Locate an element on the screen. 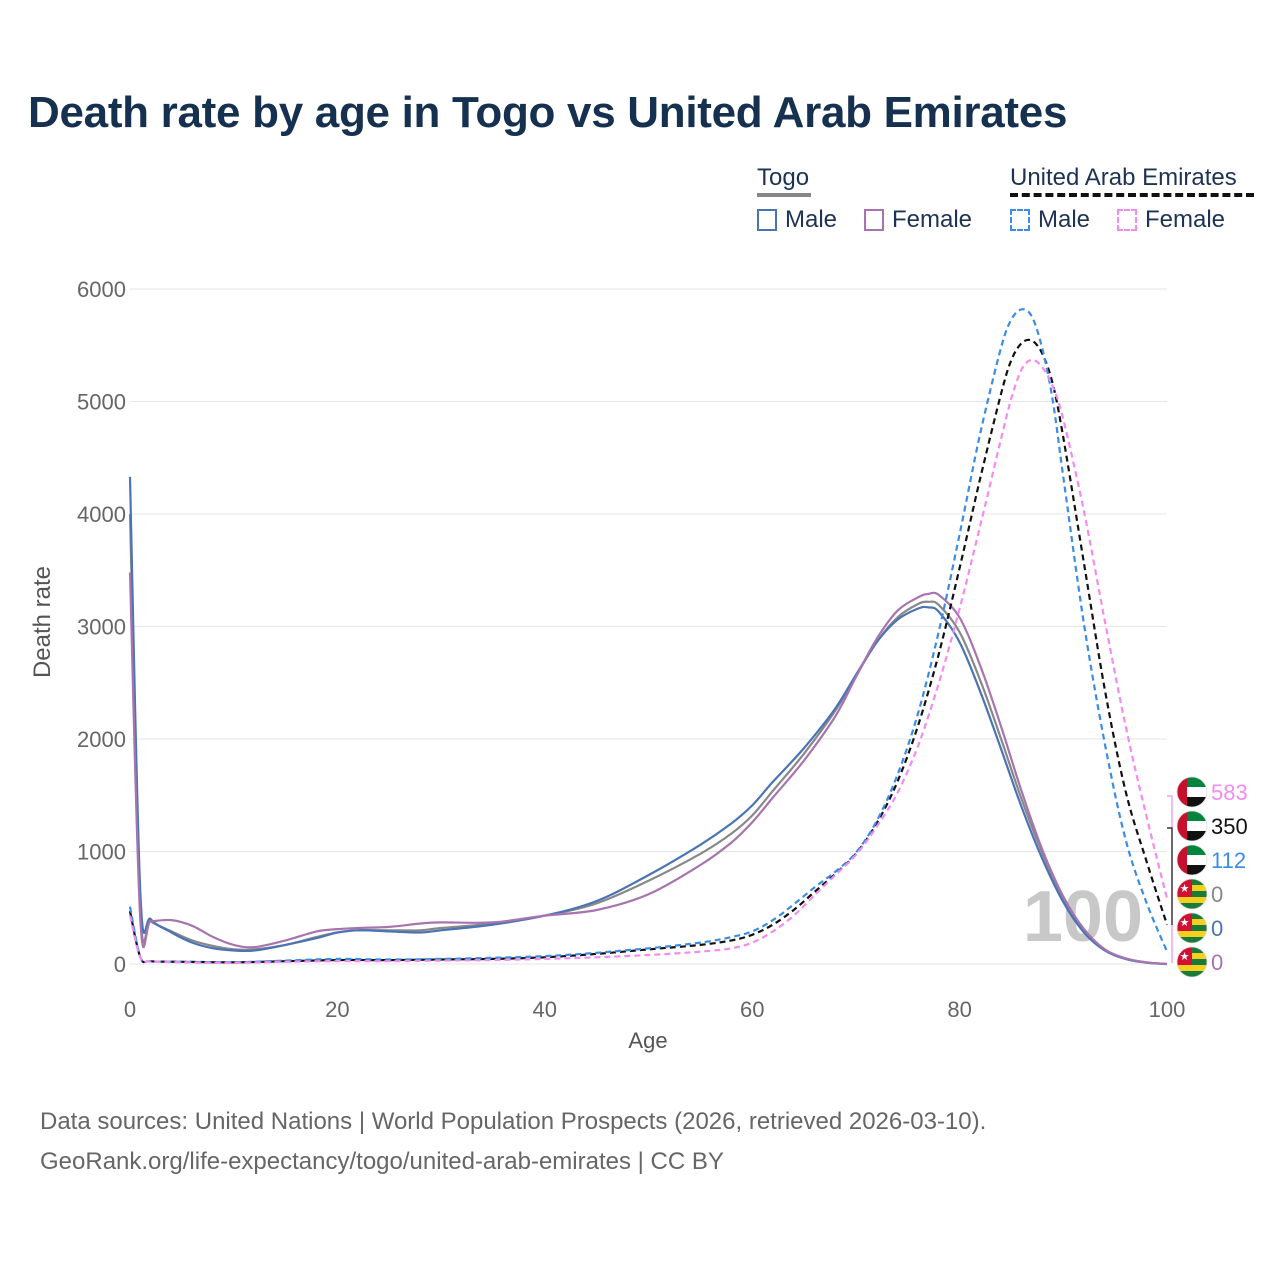  legend-group-togo: Togo is located at coordinates (783, 177).